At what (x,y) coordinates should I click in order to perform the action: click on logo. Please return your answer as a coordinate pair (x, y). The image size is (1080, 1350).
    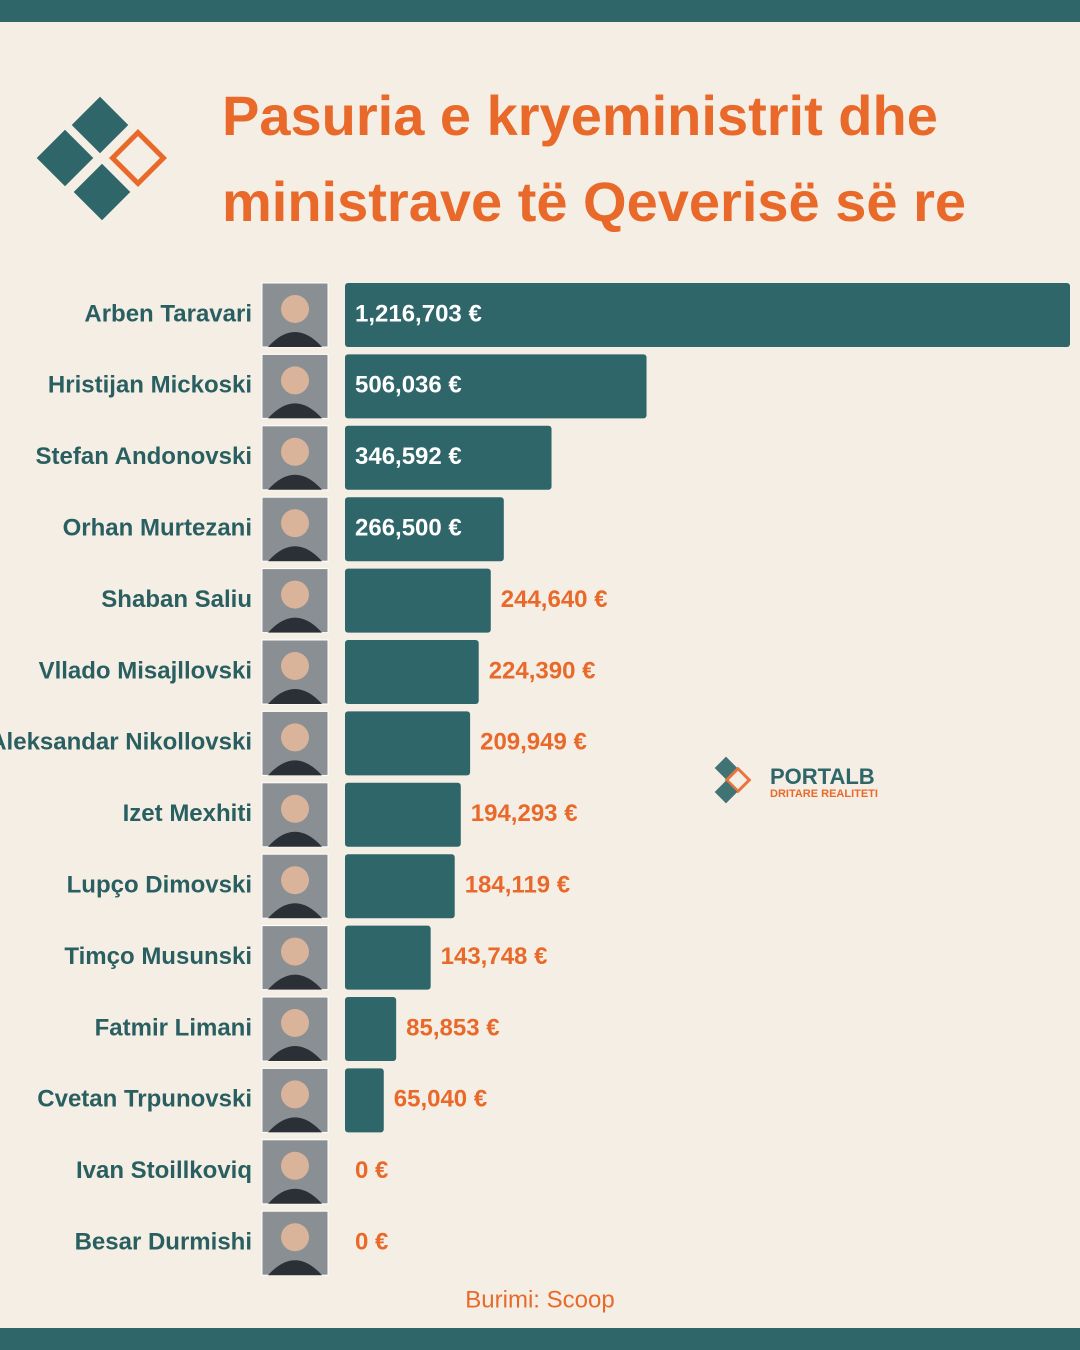
    Looking at the image, I should click on (101, 158).